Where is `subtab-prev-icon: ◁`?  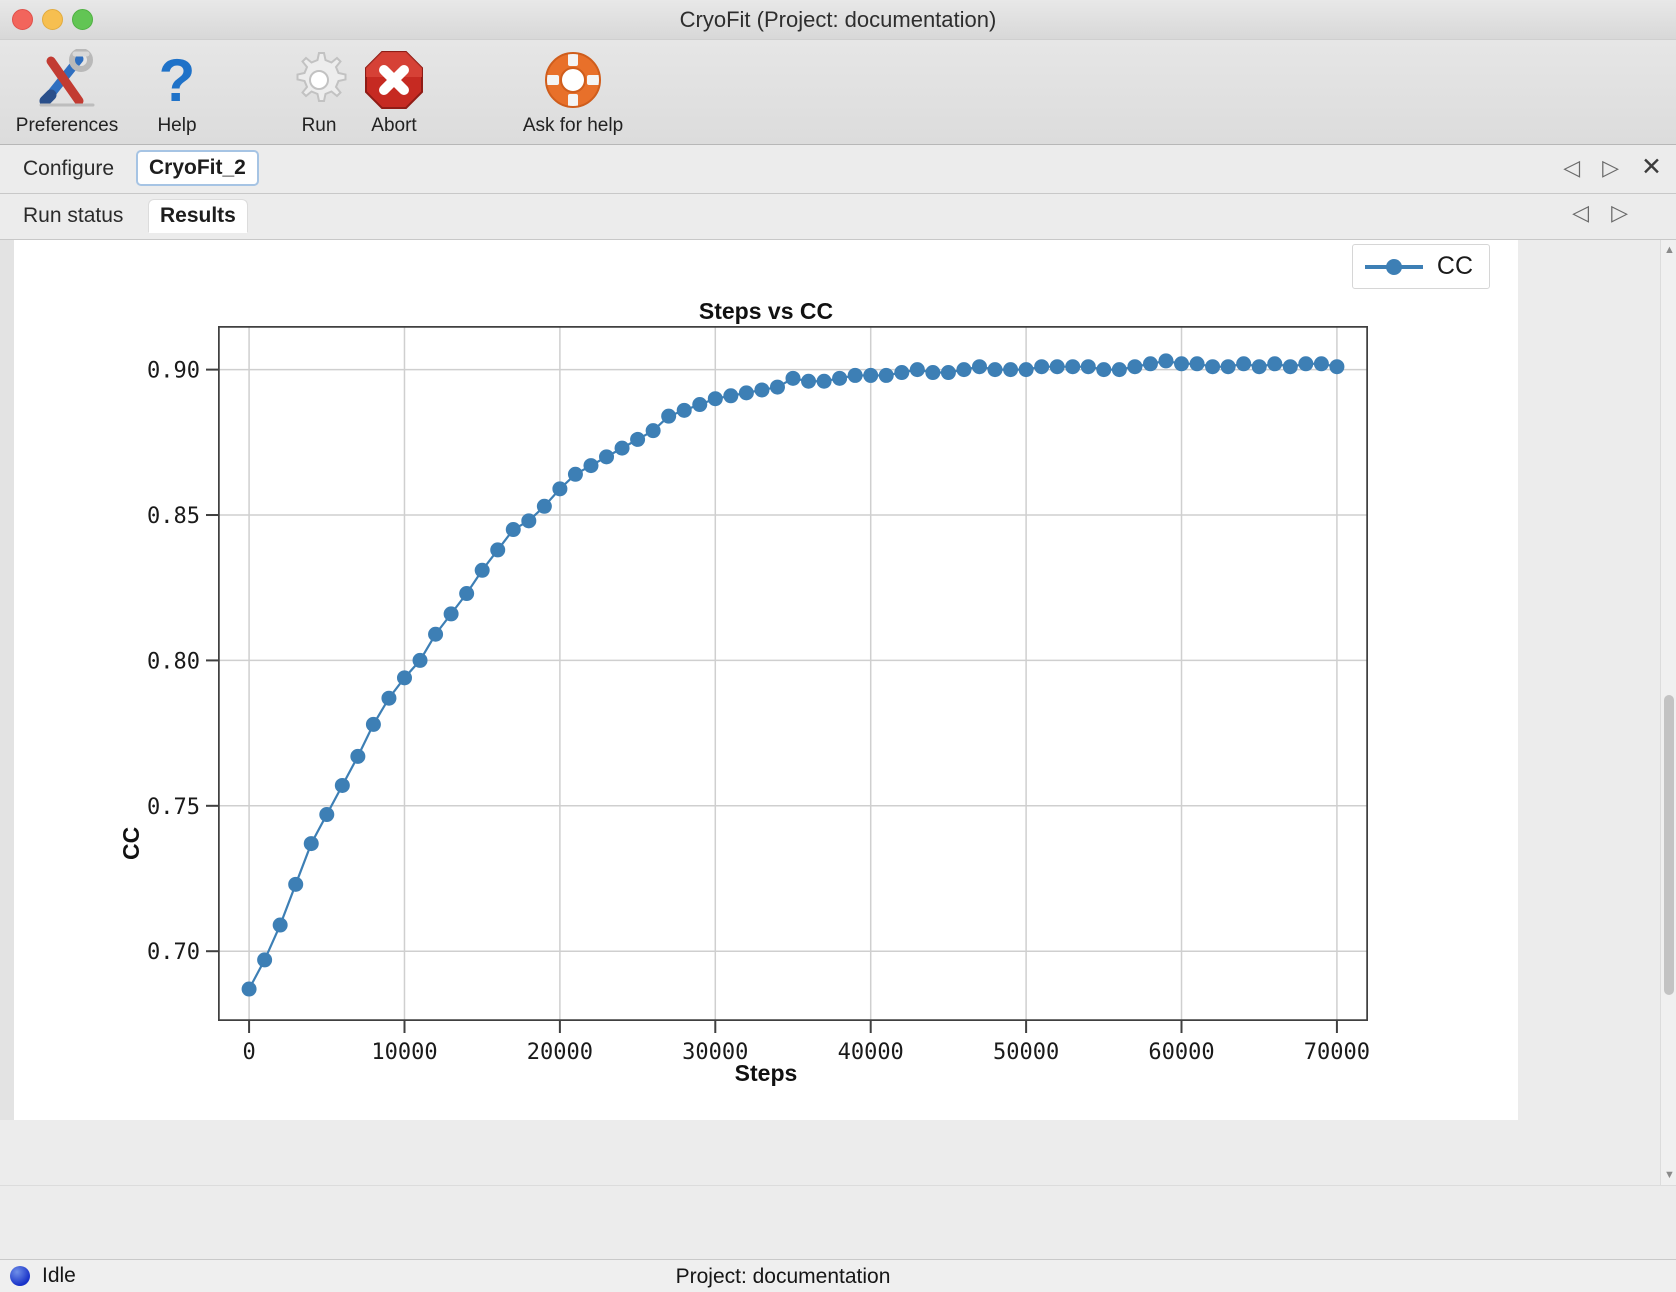
subtab-prev-icon: ◁ is located at coordinates (1581, 212).